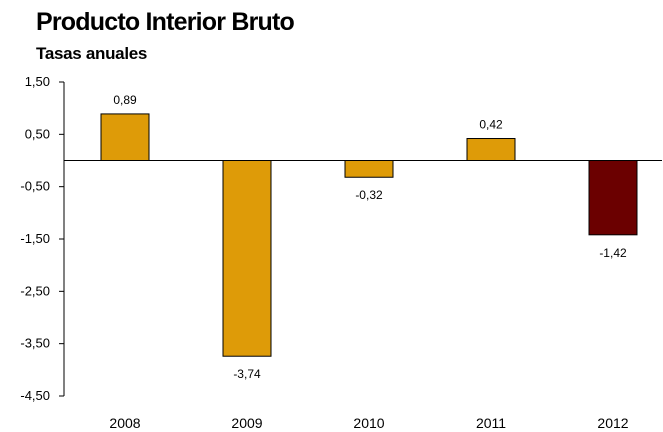 The width and height of the screenshot is (663, 432). What do you see at coordinates (165, 22) in the screenshot?
I see `chart-title: Producto Interior Bruto` at bounding box center [165, 22].